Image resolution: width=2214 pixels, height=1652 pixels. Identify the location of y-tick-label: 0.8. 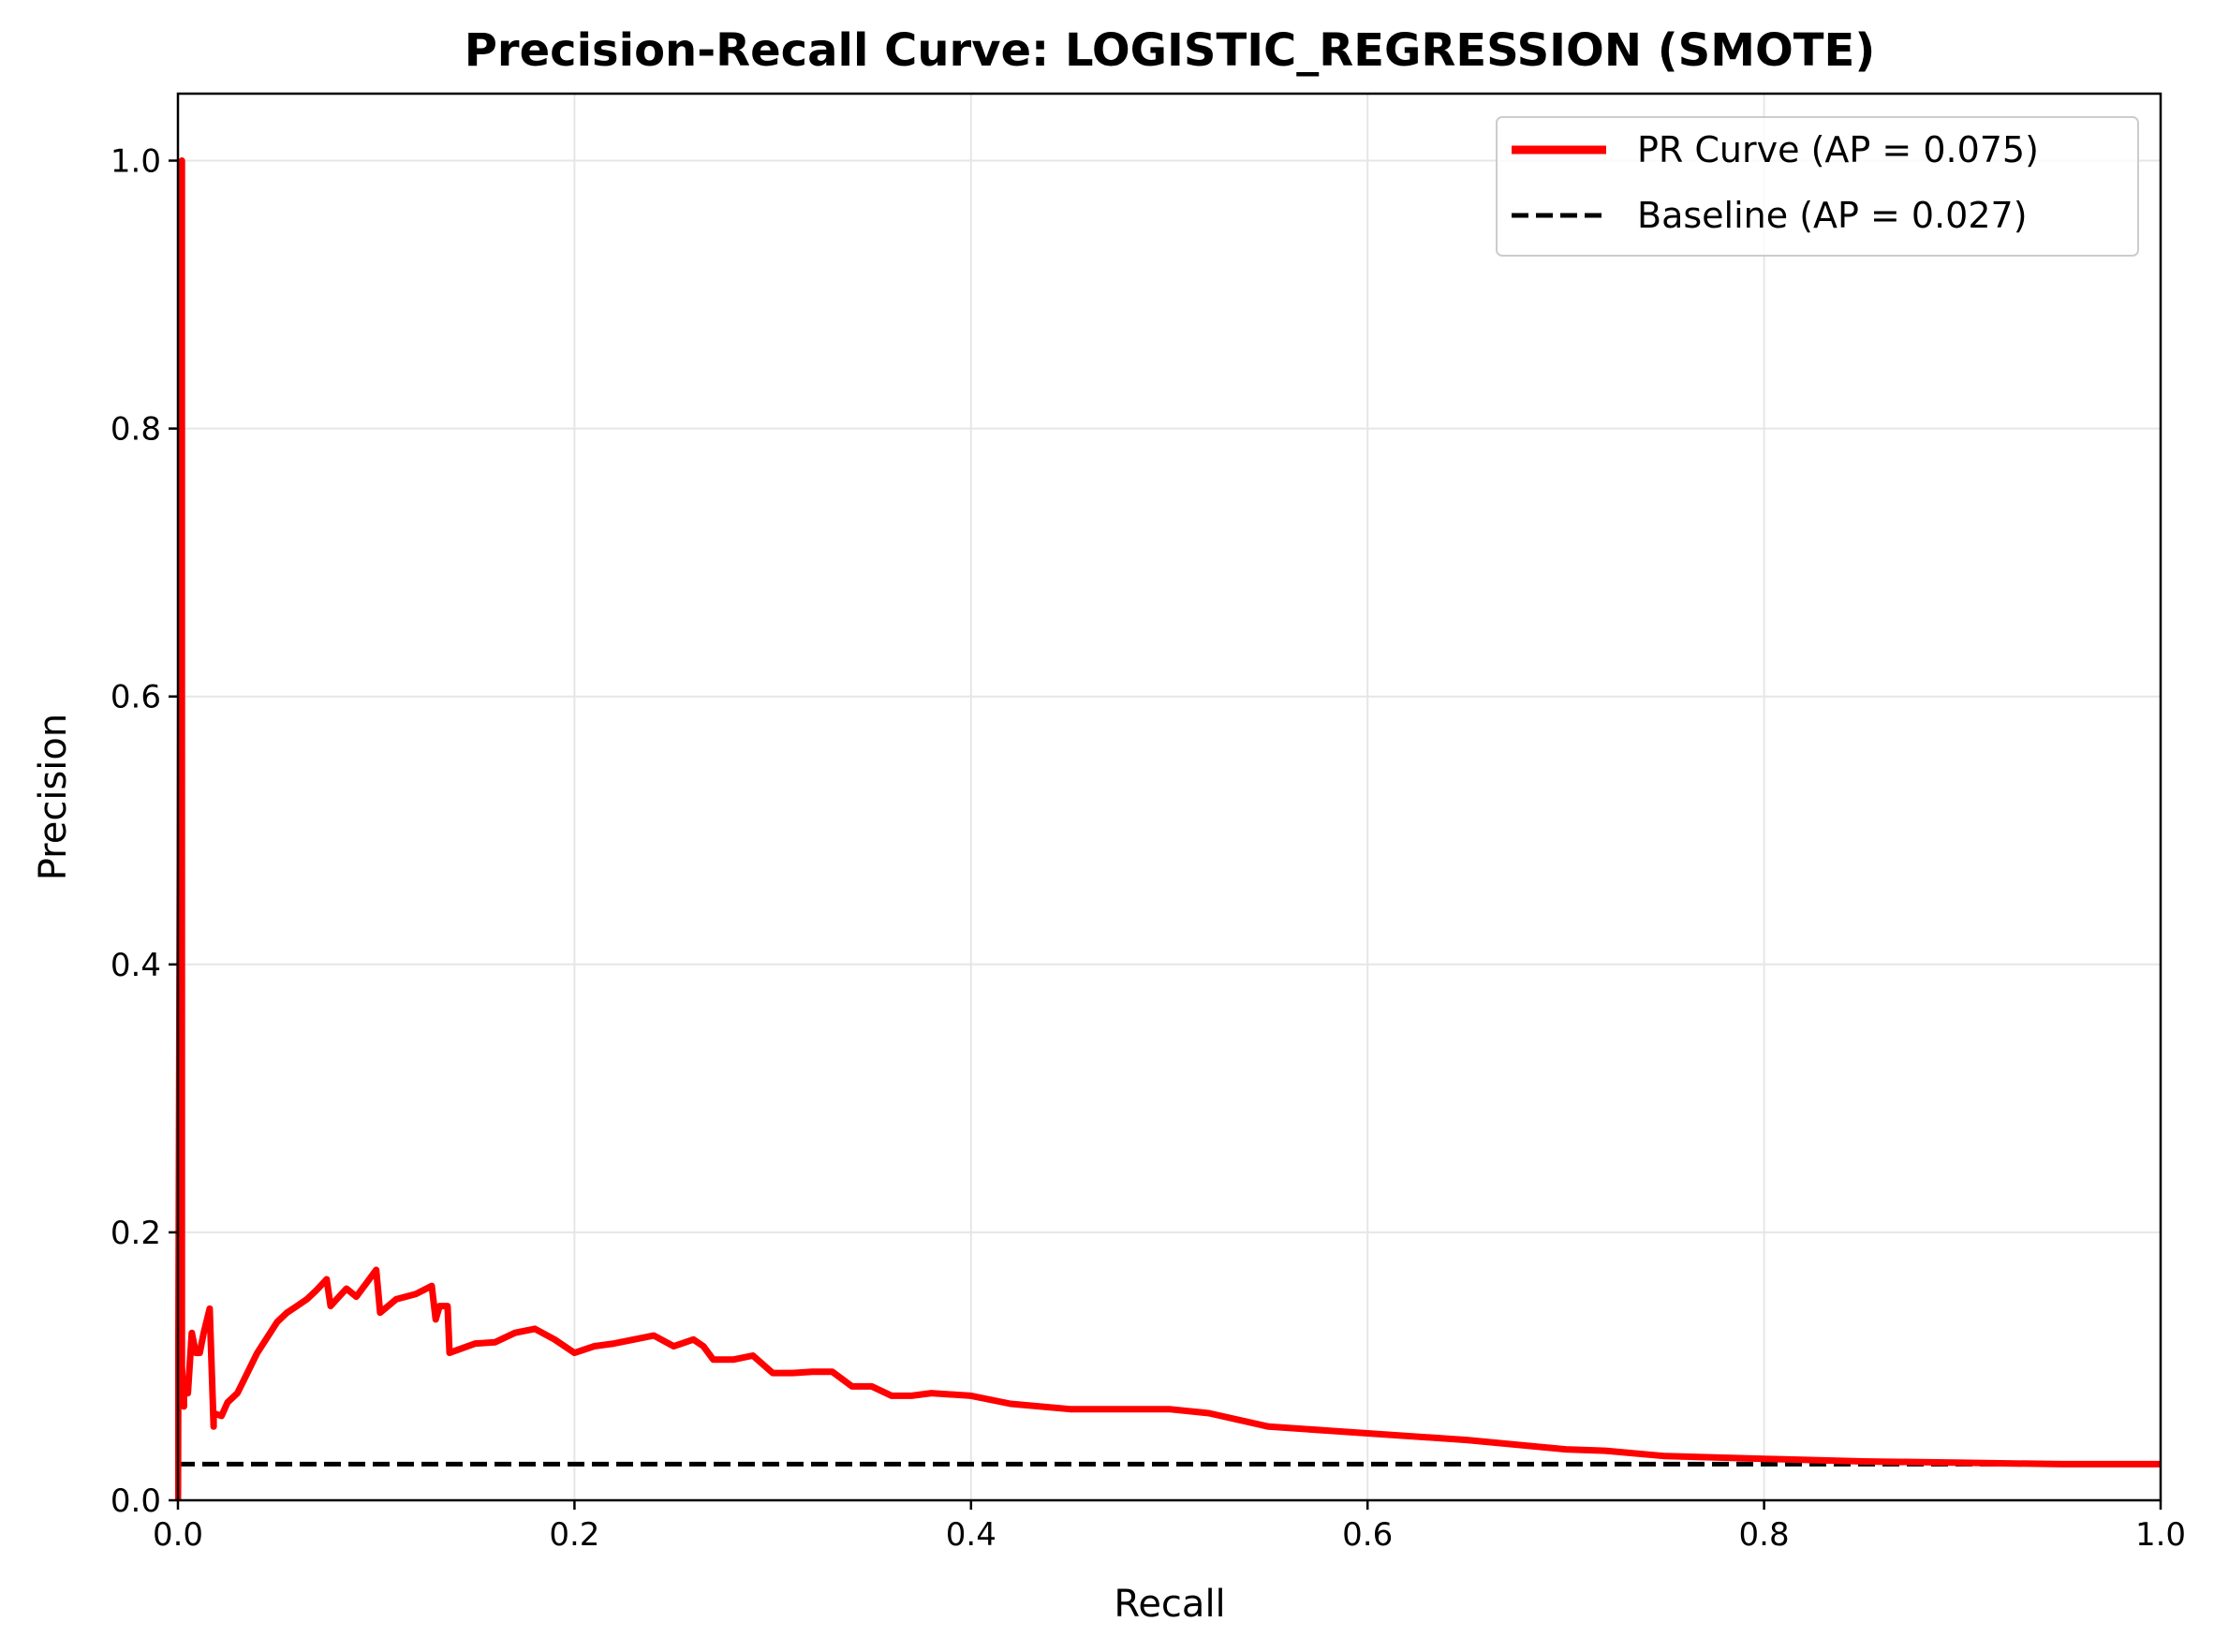
(136, 430).